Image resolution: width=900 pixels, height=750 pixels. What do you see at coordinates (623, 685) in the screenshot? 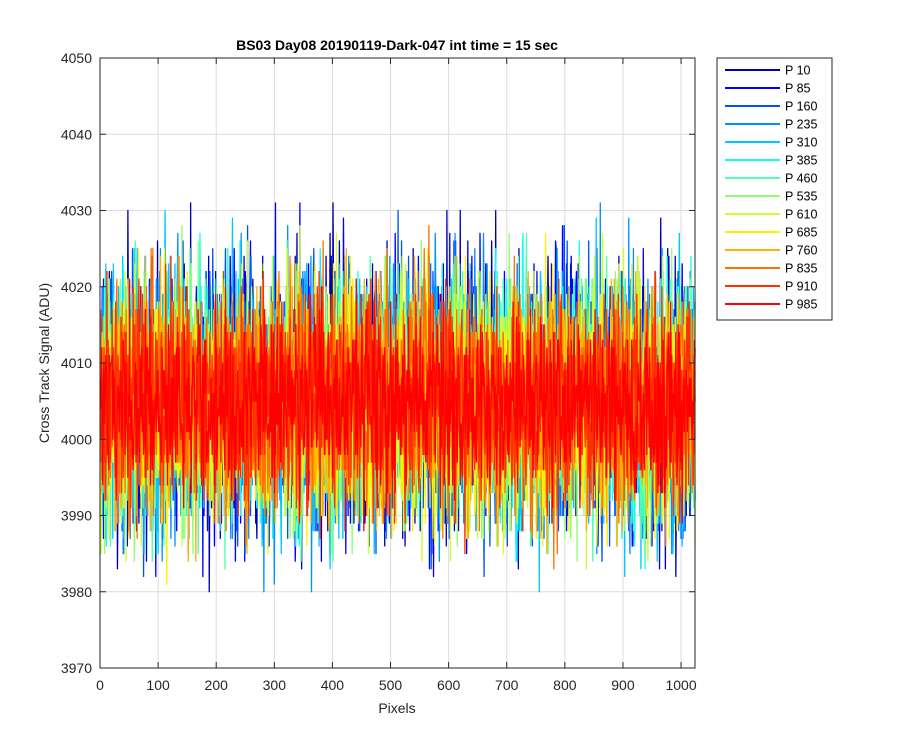
I see `x-tick-label: 900` at bounding box center [623, 685].